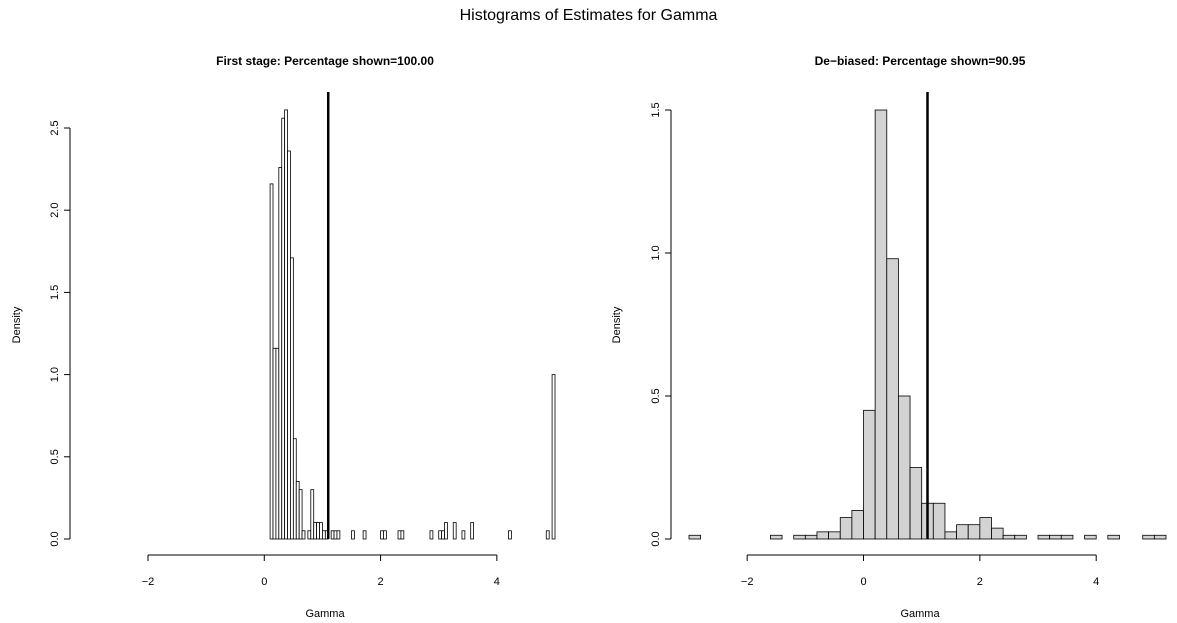 The height and width of the screenshot is (623, 1177). What do you see at coordinates (325, 61) in the screenshot?
I see `panel-title: First stage: Percentage shown=100.00` at bounding box center [325, 61].